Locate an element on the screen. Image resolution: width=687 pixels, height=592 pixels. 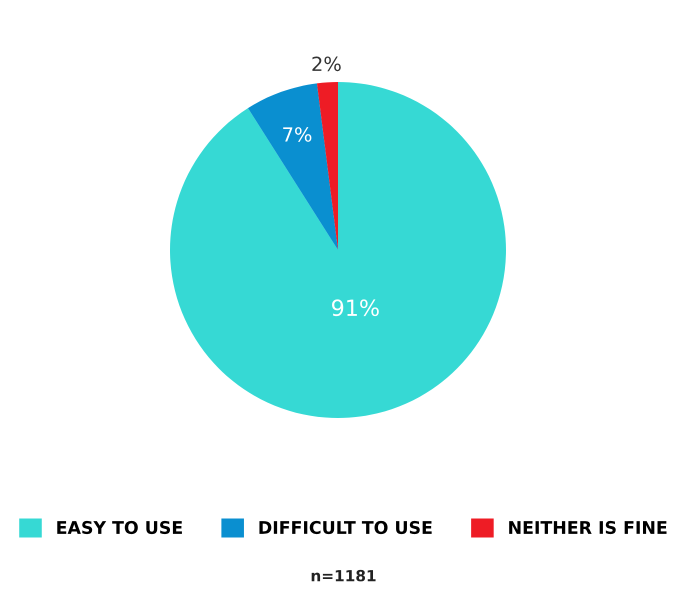
data-label: 2% is located at coordinates (326, 64).